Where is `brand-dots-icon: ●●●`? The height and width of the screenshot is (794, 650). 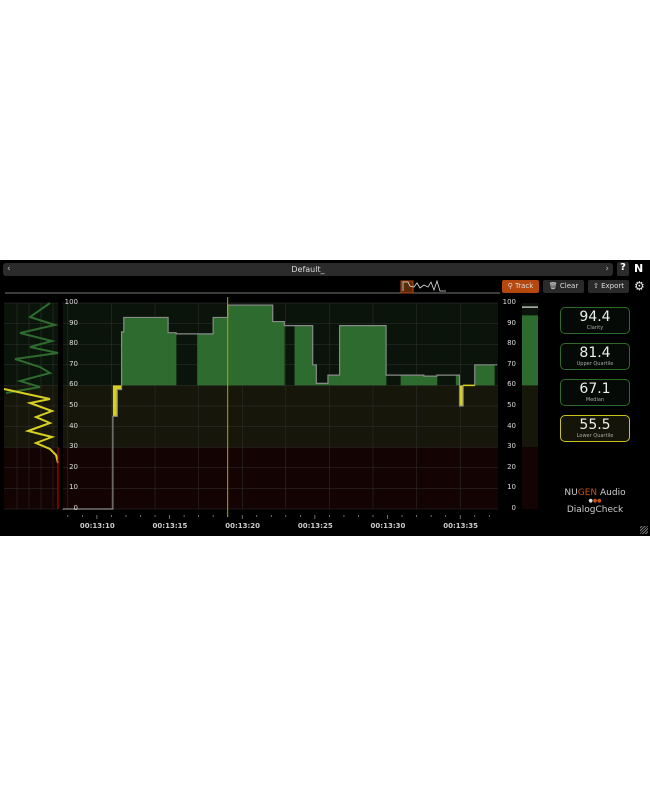 brand-dots-icon: ●●● is located at coordinates (595, 501).